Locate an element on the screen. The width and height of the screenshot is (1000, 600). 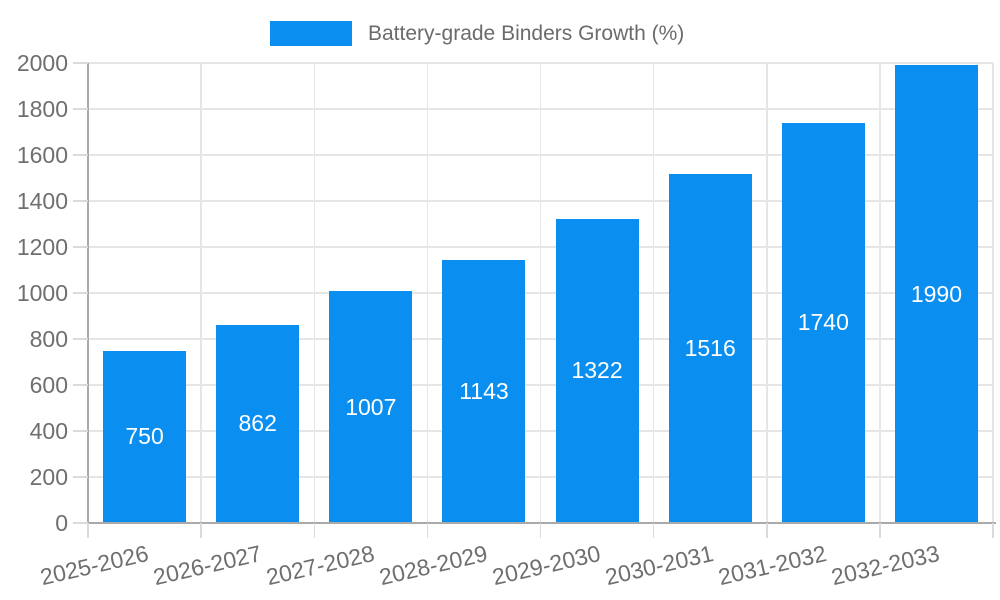
bar-value-label: 862 is located at coordinates (257, 423).